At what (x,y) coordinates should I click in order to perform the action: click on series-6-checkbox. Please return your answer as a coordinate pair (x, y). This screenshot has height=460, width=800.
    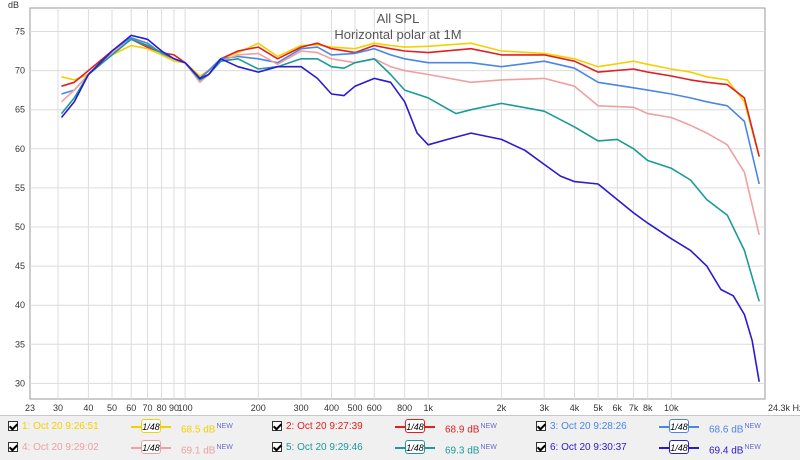
    Looking at the image, I should click on (541, 447).